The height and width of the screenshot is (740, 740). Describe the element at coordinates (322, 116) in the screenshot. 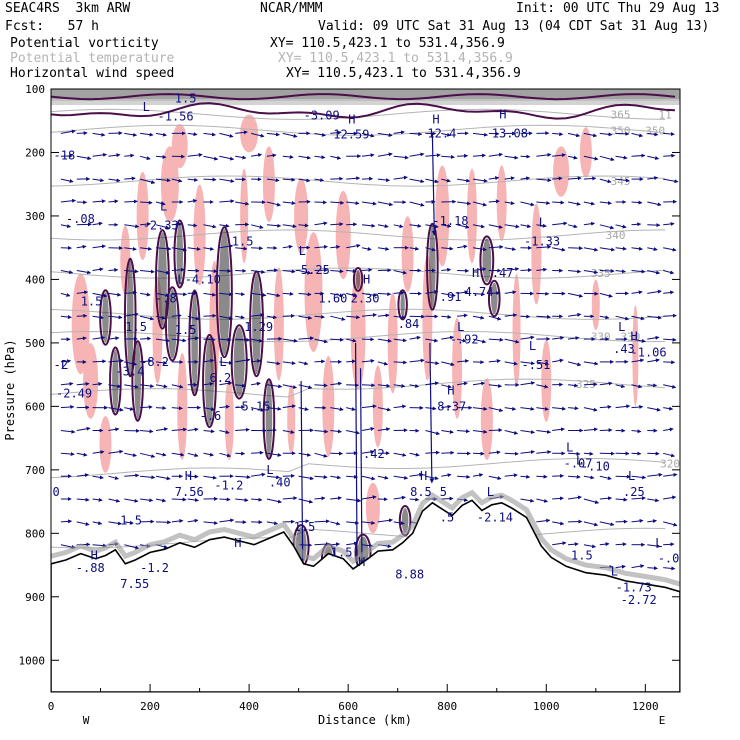

I see `extremum-label-1: -3.09` at that location.